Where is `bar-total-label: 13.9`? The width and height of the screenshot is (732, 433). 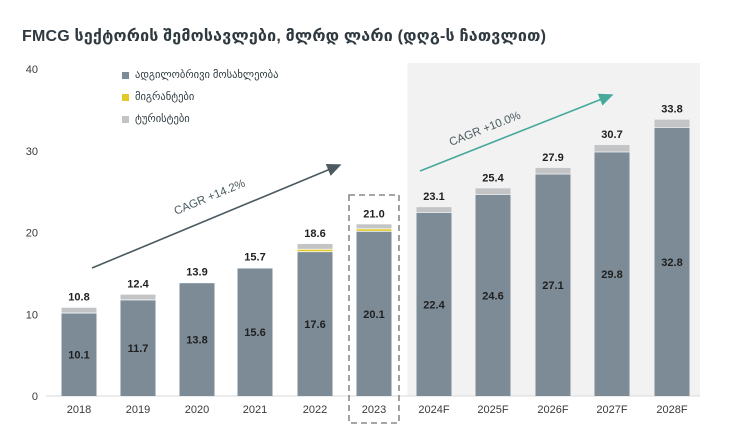 bar-total-label: 13.9 is located at coordinates (196, 272).